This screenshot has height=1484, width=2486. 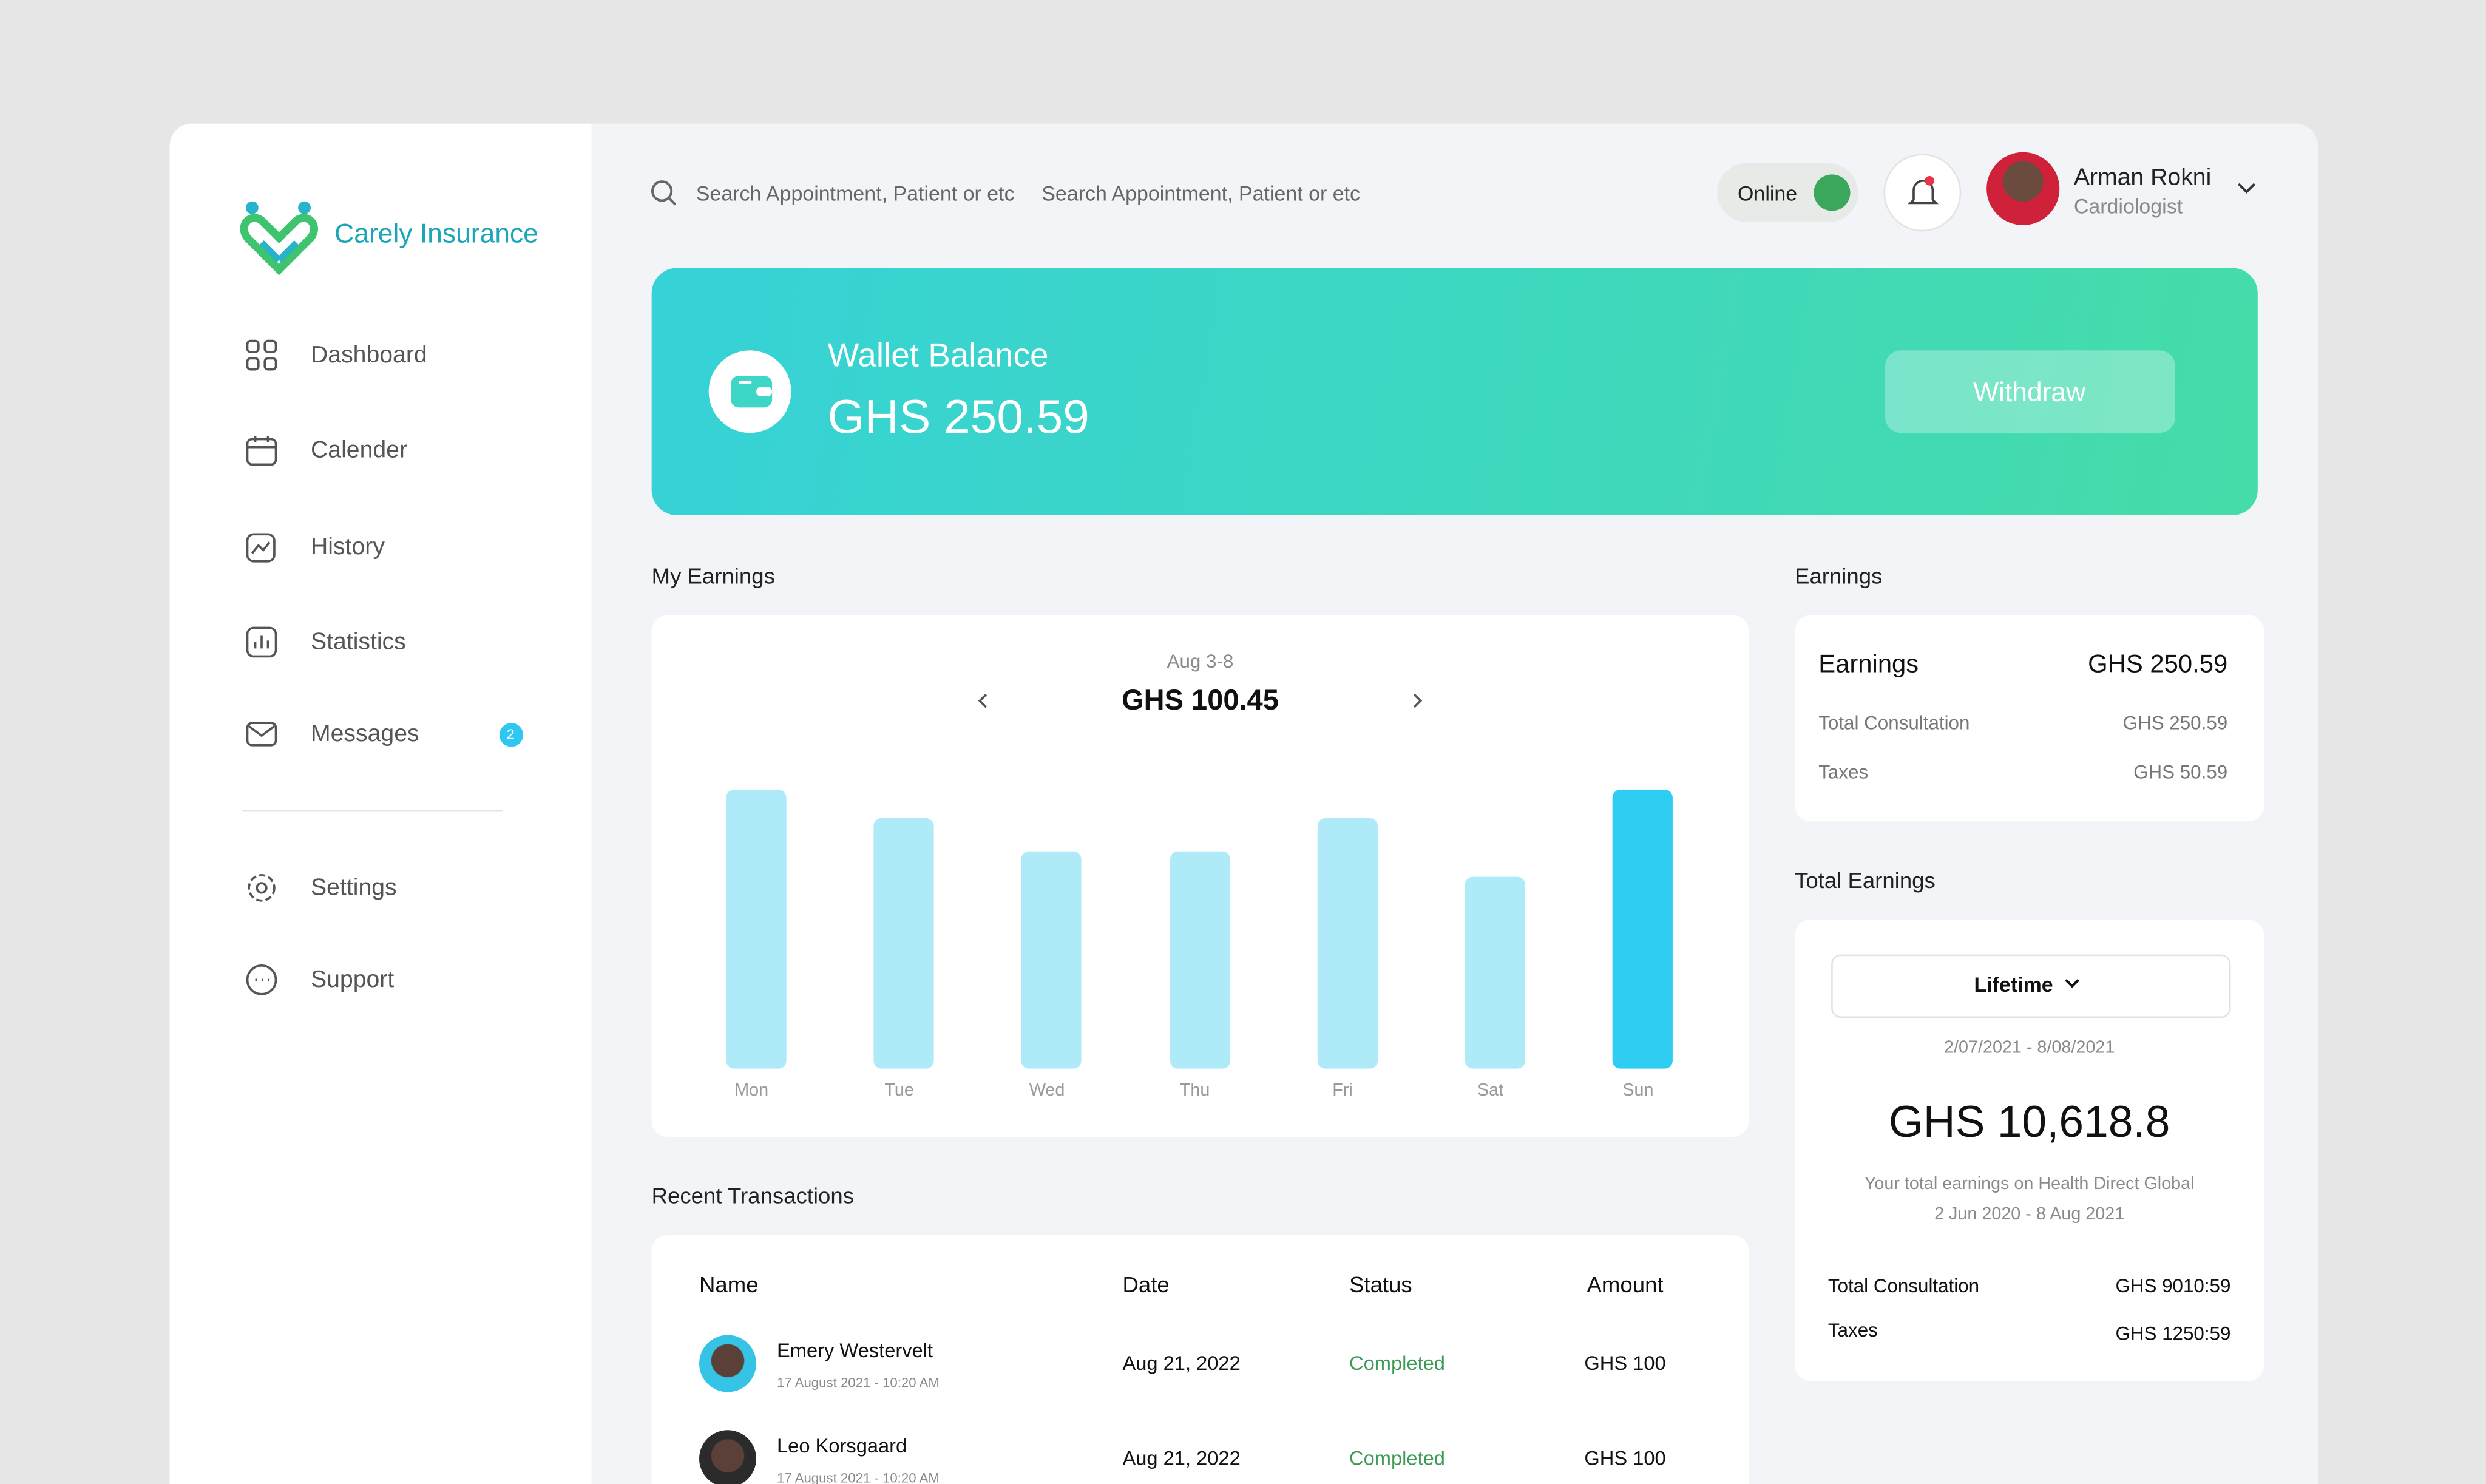 I want to click on earnings-amount: GHS 250.59, so click(x=2158, y=665).